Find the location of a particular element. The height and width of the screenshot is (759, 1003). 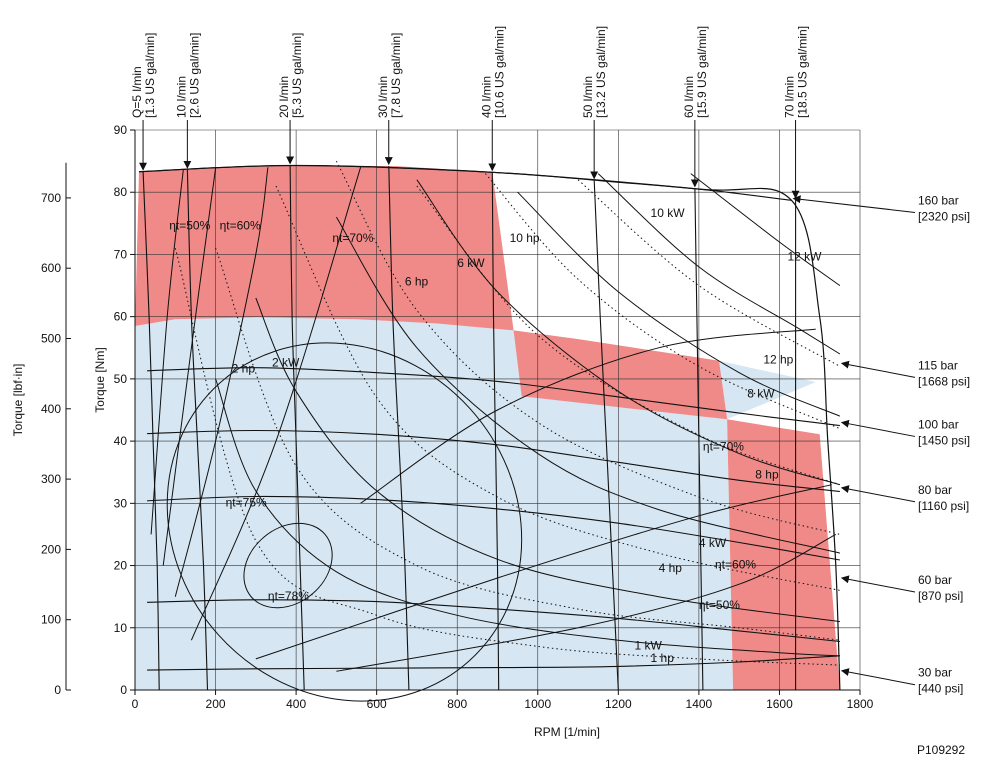

flow-label-us: [7.8 US gal/min] is located at coordinates (396, 75).